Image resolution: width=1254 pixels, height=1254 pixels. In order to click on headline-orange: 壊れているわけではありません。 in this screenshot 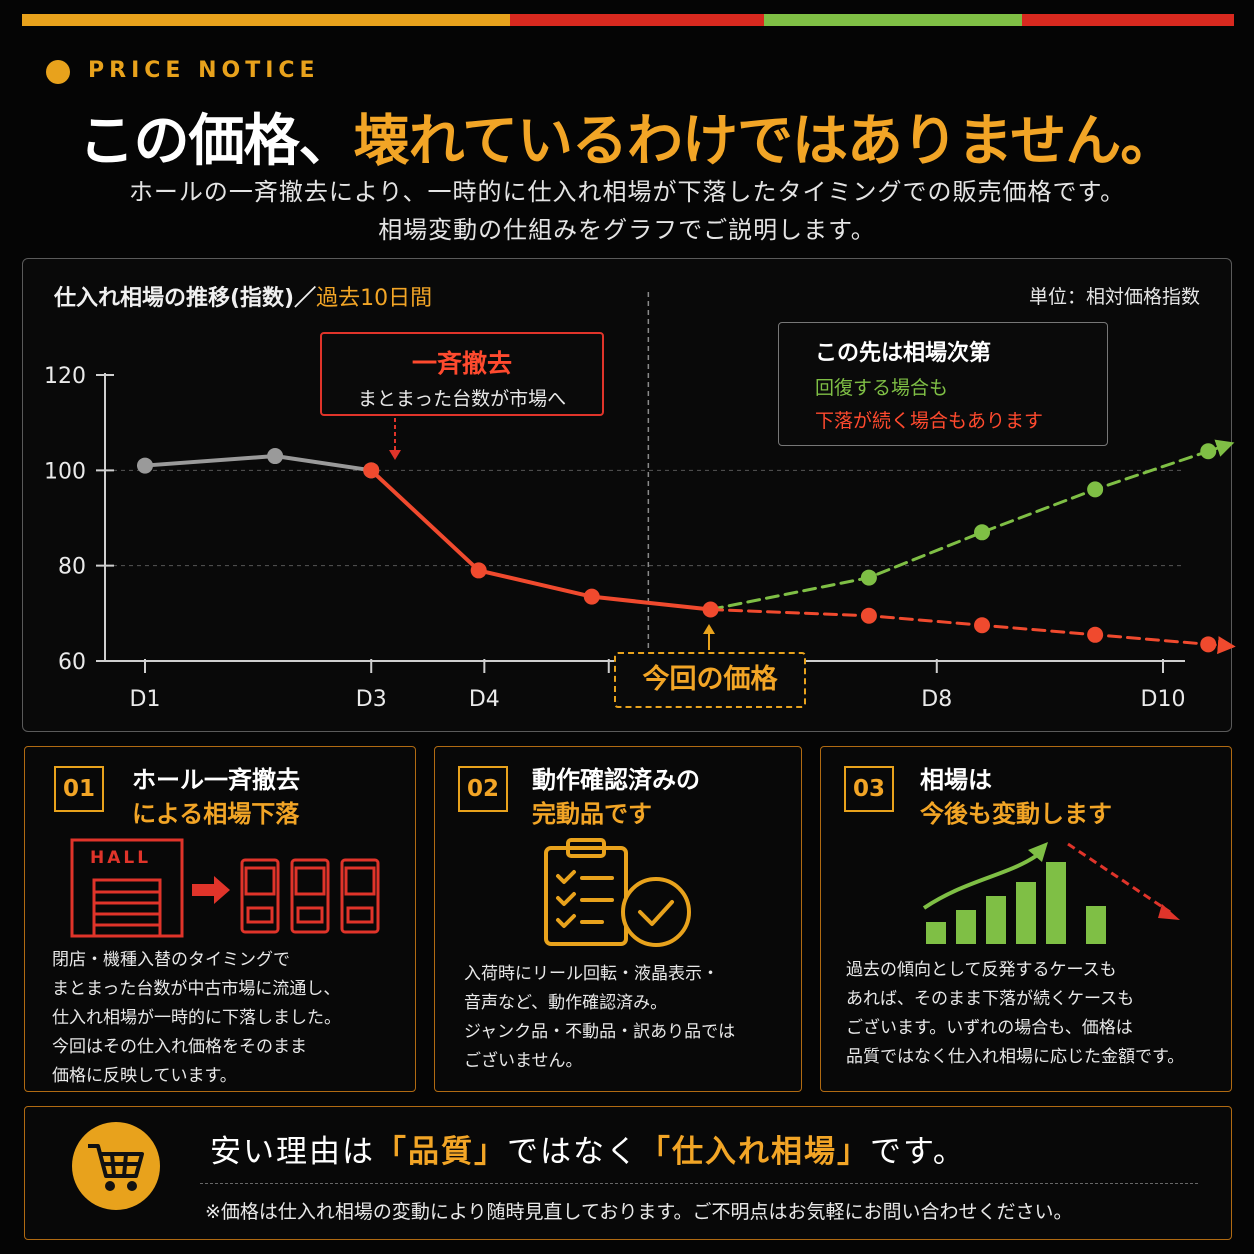, I will do `click(765, 141)`.